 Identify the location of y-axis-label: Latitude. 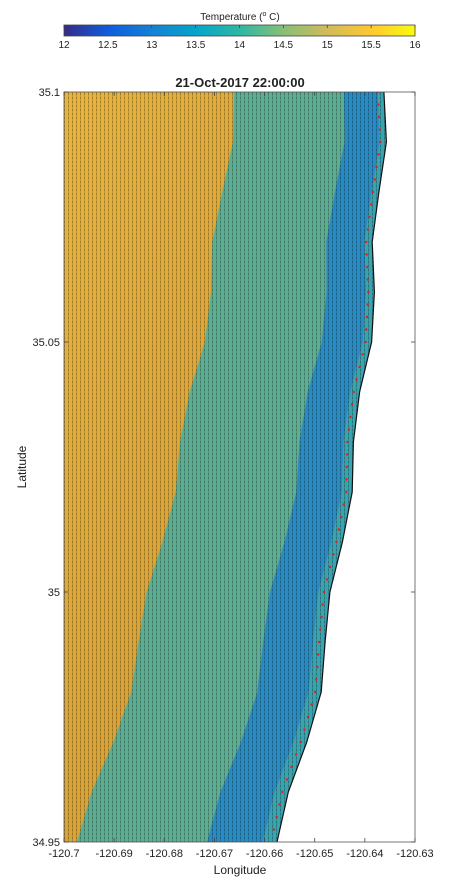
(22, 466).